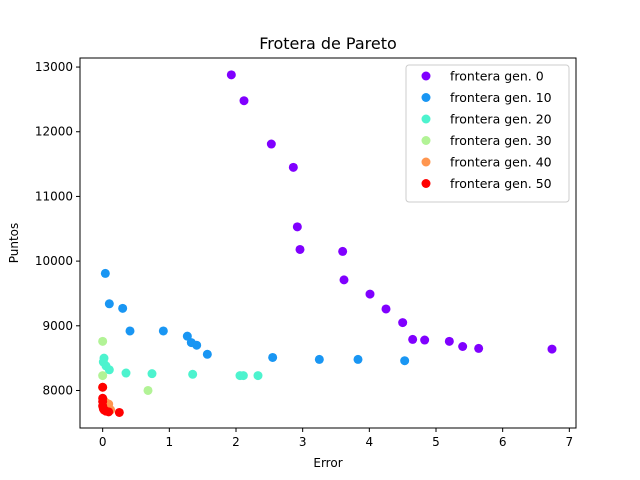 This screenshot has height=480, width=640. I want to click on x-tick-label: 7, so click(570, 442).